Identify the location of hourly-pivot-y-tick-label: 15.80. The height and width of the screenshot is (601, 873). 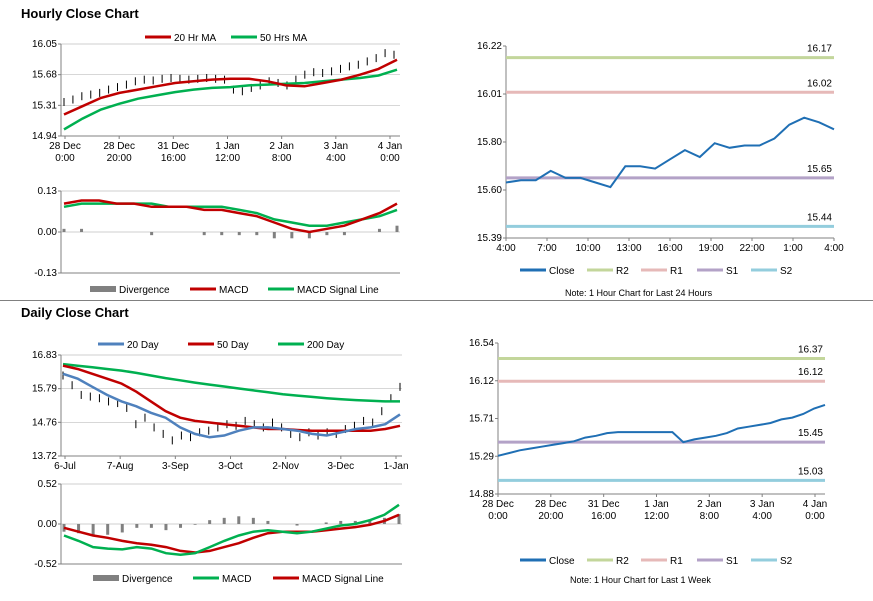
(489, 142).